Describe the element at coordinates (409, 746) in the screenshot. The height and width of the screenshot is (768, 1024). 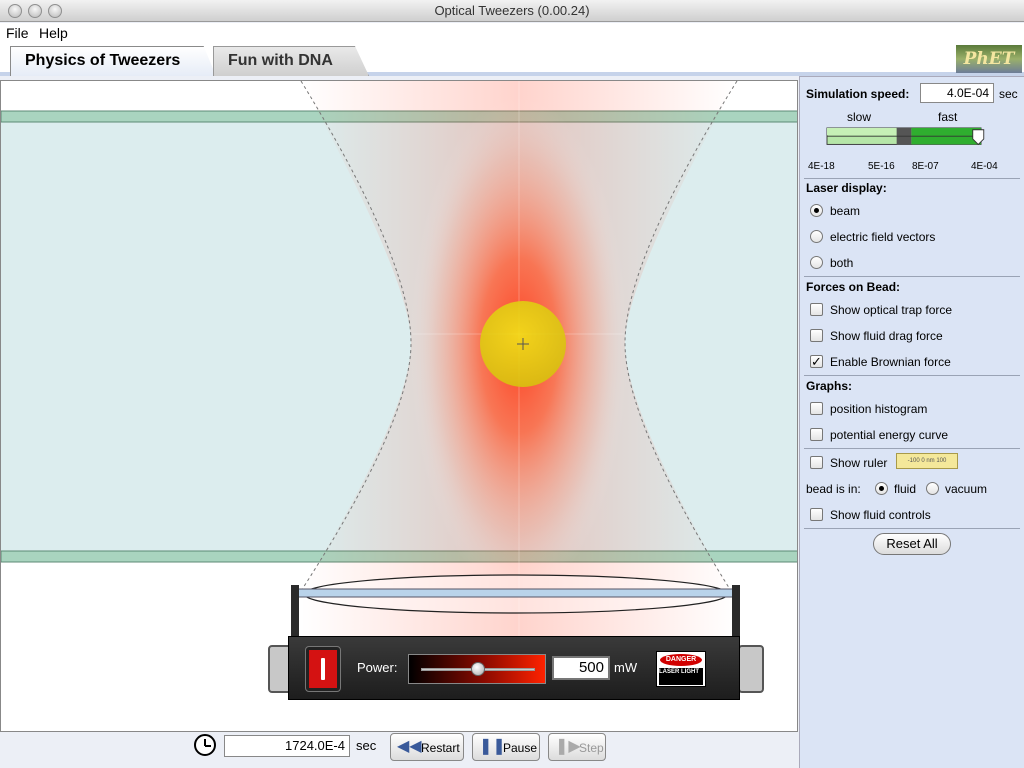
I see `rewind-icon: ◀◀` at that location.